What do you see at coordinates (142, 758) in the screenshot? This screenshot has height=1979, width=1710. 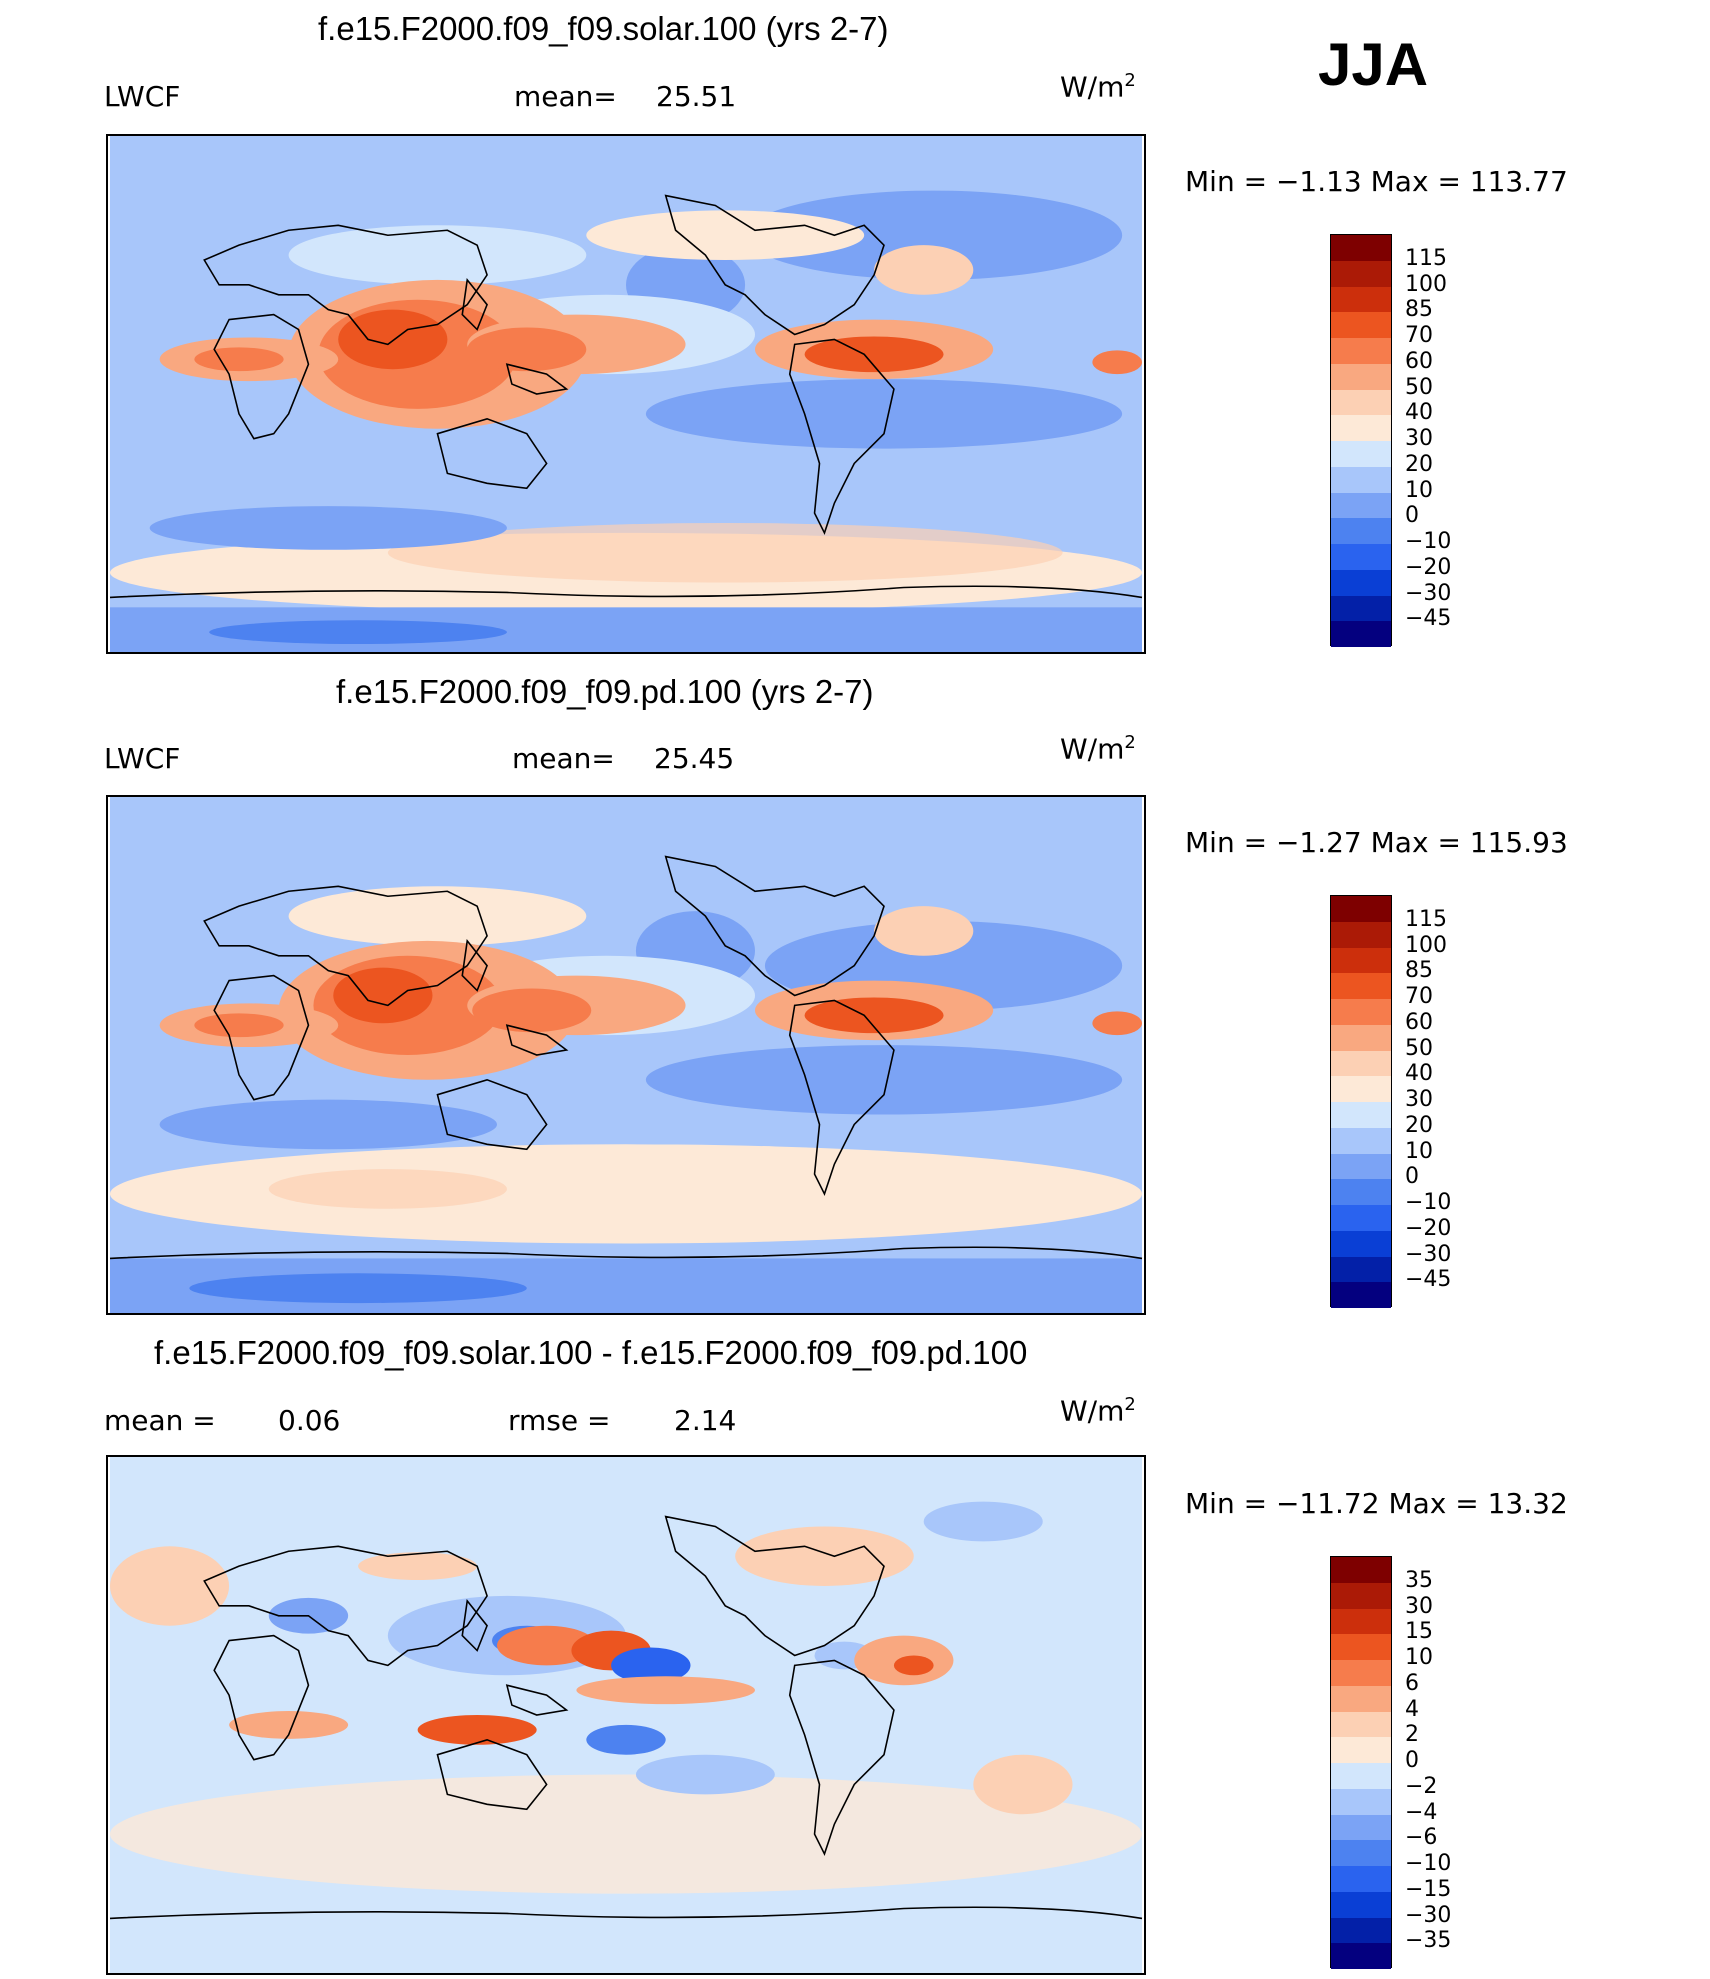 I see `panel-2-variable: LWCF` at bounding box center [142, 758].